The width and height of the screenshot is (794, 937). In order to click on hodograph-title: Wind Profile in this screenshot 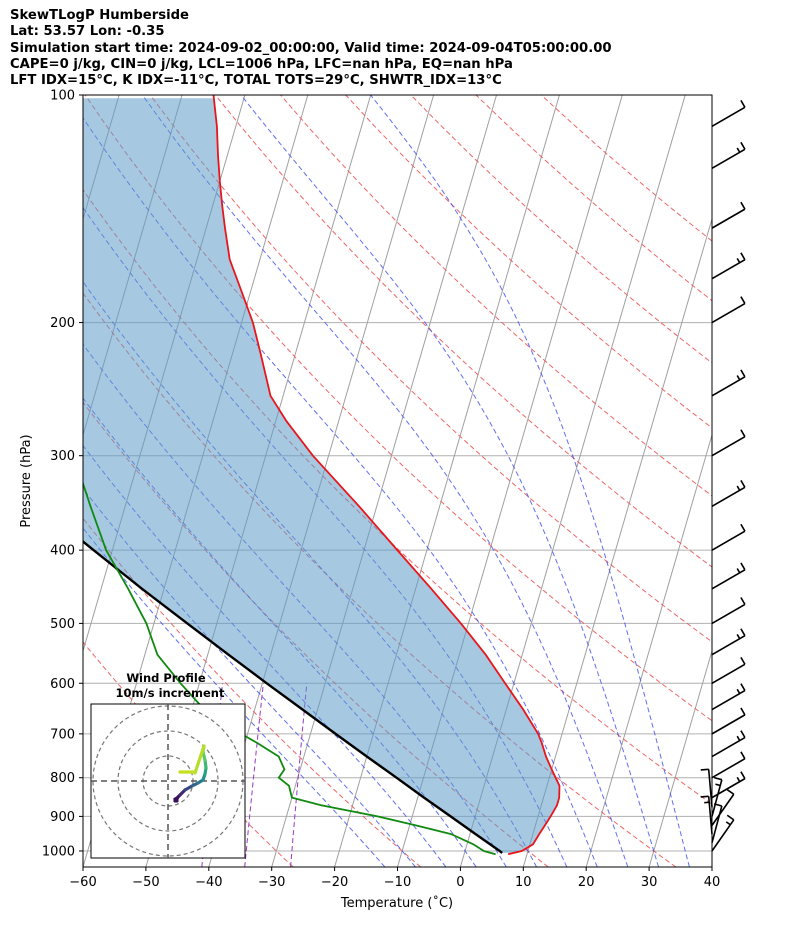, I will do `click(166, 678)`.